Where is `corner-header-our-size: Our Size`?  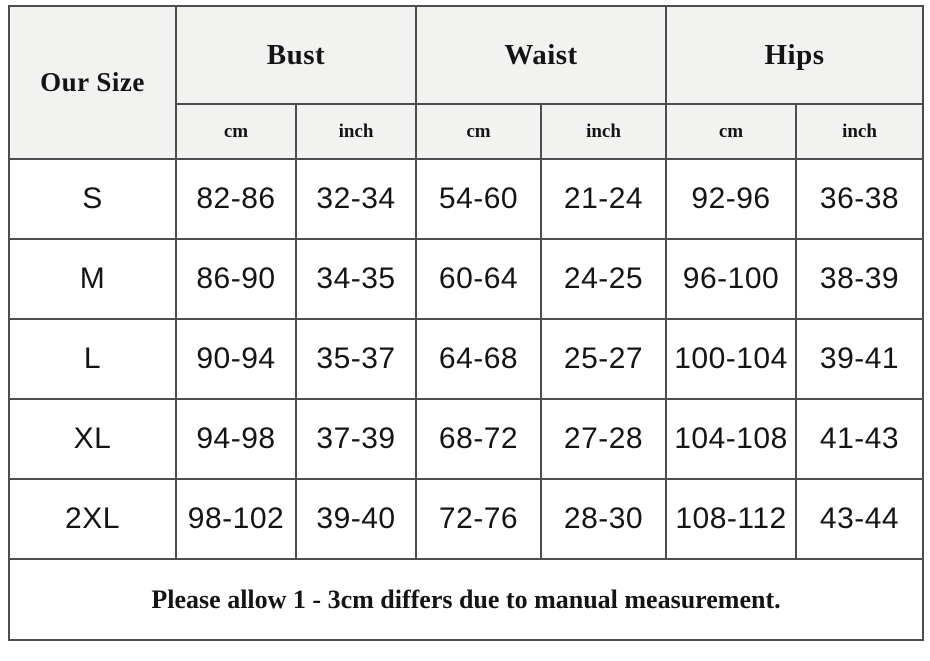
corner-header-our-size: Our Size is located at coordinates (92, 82).